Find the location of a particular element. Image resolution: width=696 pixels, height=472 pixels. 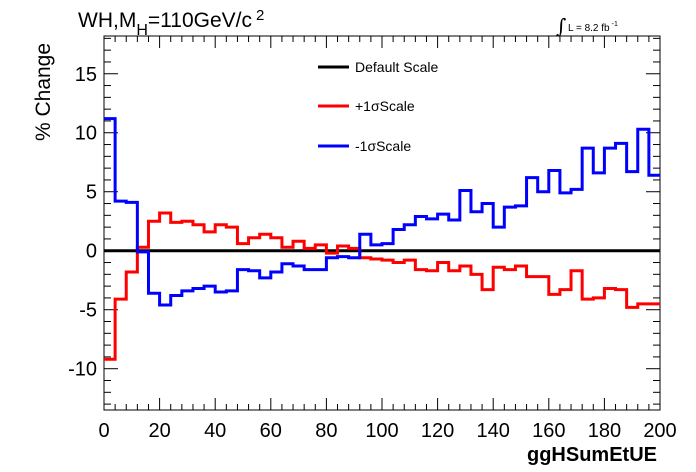

x-tick-label: 120 is located at coordinates (437, 431).